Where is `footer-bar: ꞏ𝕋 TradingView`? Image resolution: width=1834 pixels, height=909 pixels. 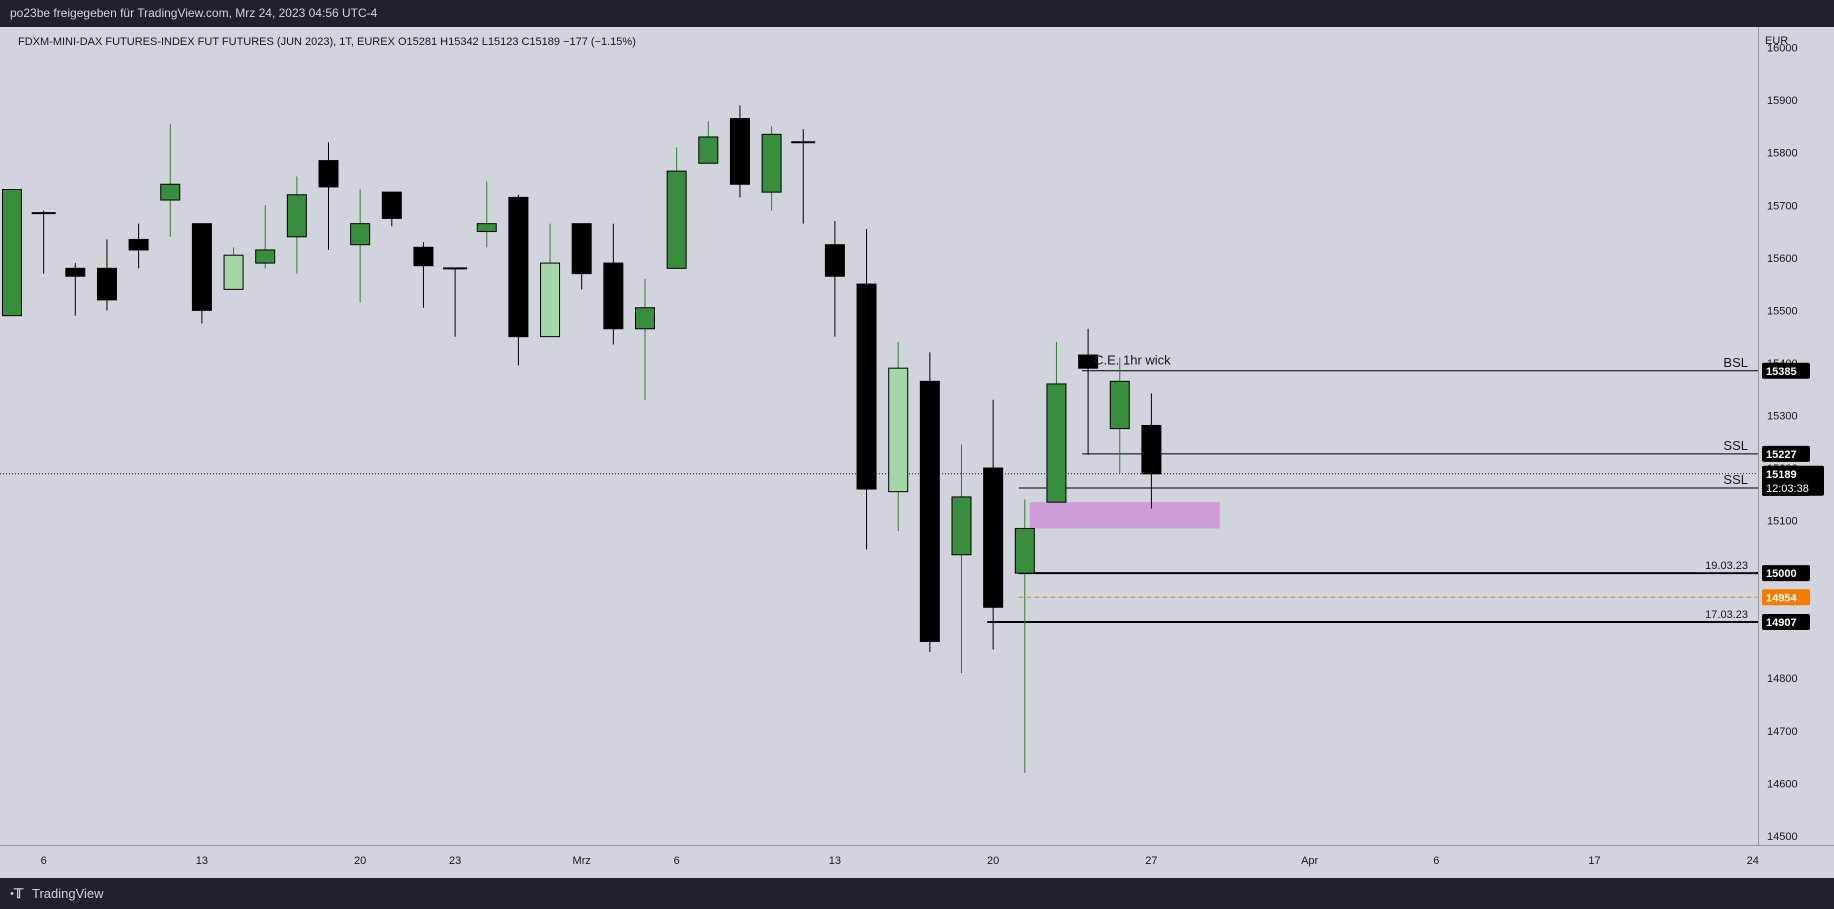 footer-bar: ꞏ𝕋 TradingView is located at coordinates (917, 893).